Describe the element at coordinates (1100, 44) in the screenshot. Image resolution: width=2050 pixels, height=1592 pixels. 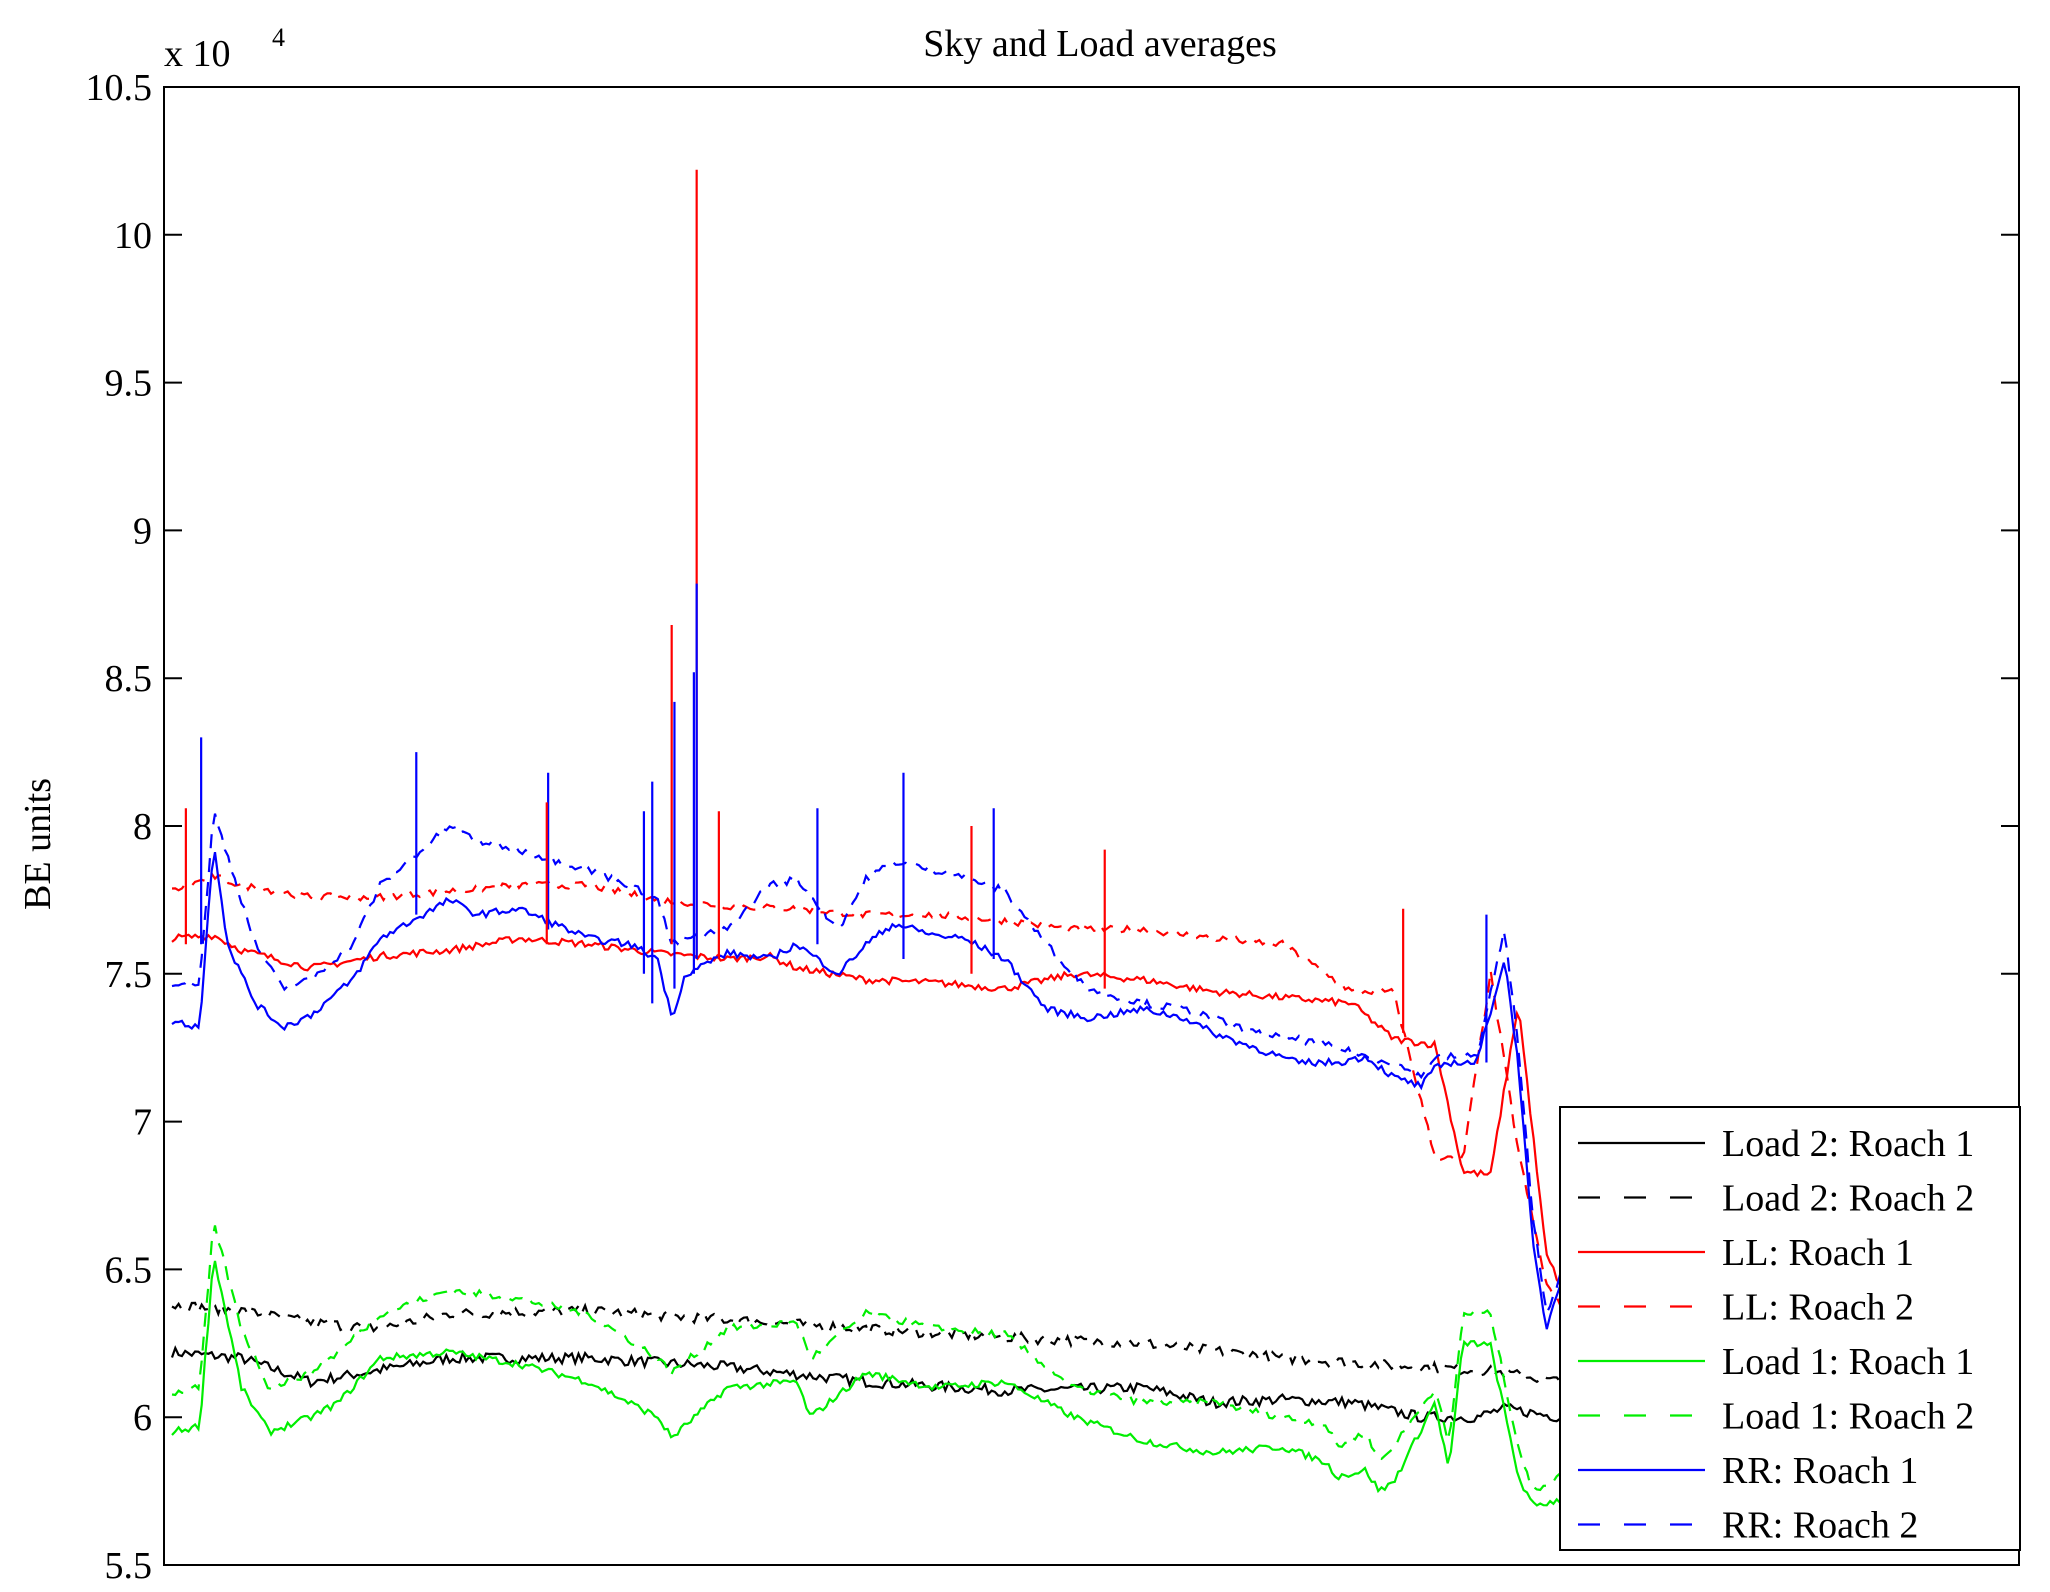
I see `chart-title: Sky and Load averages` at that location.